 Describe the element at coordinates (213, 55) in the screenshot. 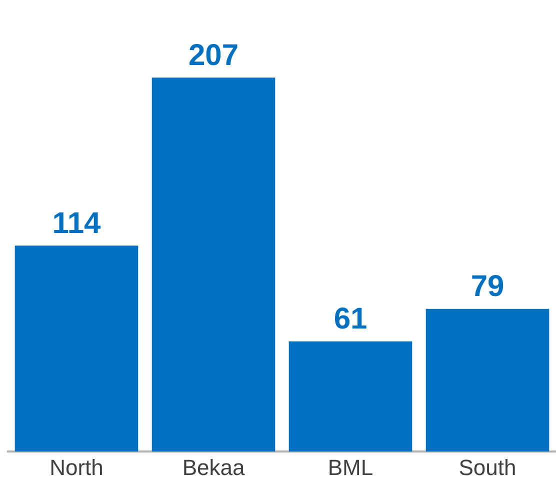

I see `data-label: 207` at that location.